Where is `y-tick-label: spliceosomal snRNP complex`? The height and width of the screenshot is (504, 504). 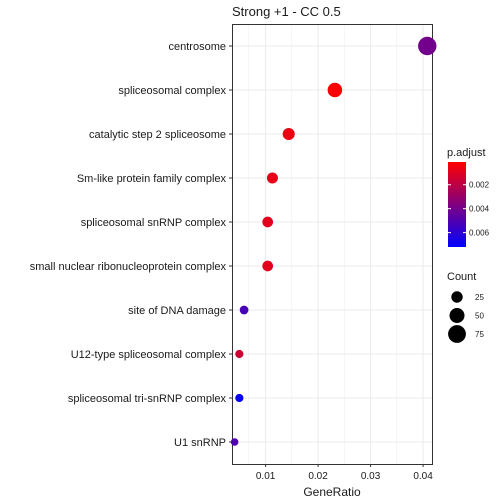
y-tick-label: spliceosomal snRNP complex is located at coordinates (154, 223).